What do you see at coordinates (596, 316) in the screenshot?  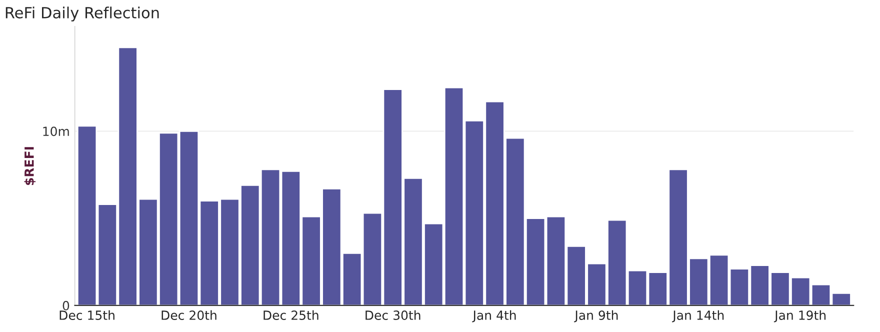 I see `x-tick-label: Jan 9th` at bounding box center [596, 316].